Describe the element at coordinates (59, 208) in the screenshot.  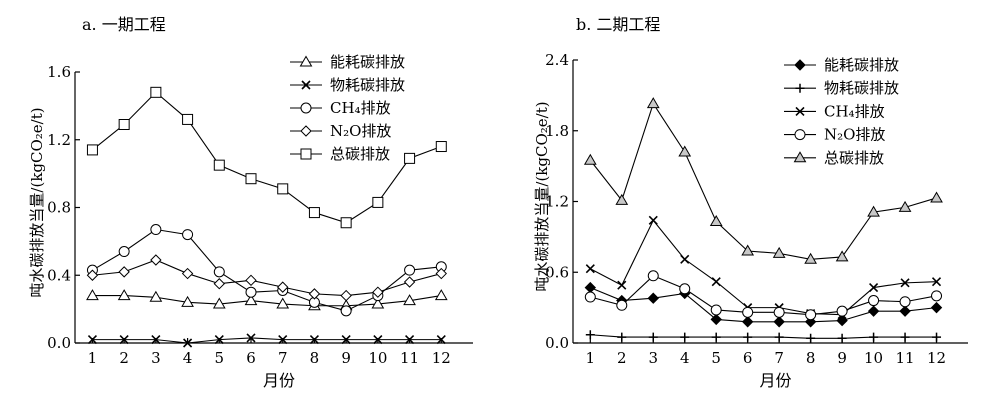
I see `y-tick-label: 0.8` at that location.